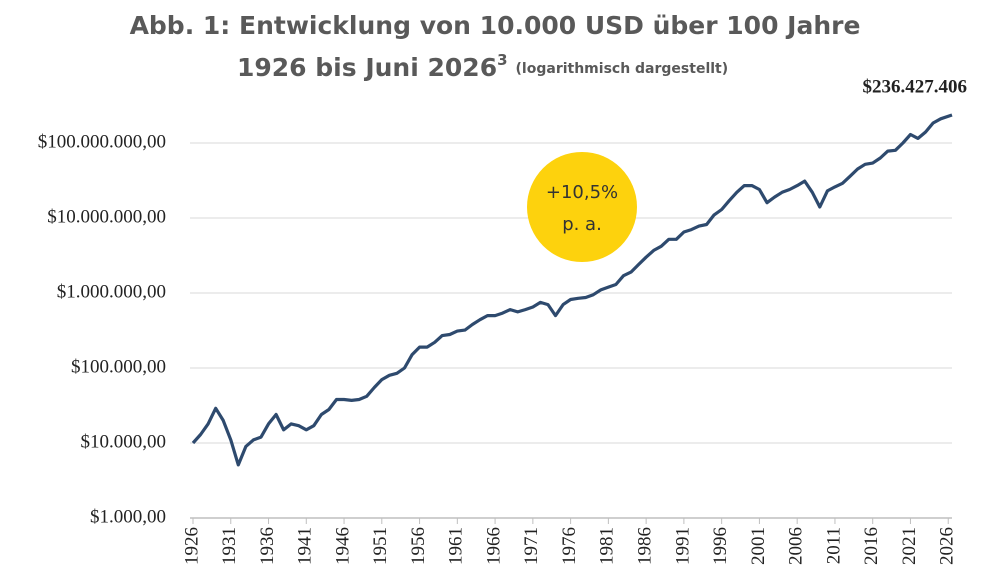 This screenshot has width=987, height=587. Describe the element at coordinates (106, 216) in the screenshot. I see `y-tick-label: $10.000.000,00` at that location.